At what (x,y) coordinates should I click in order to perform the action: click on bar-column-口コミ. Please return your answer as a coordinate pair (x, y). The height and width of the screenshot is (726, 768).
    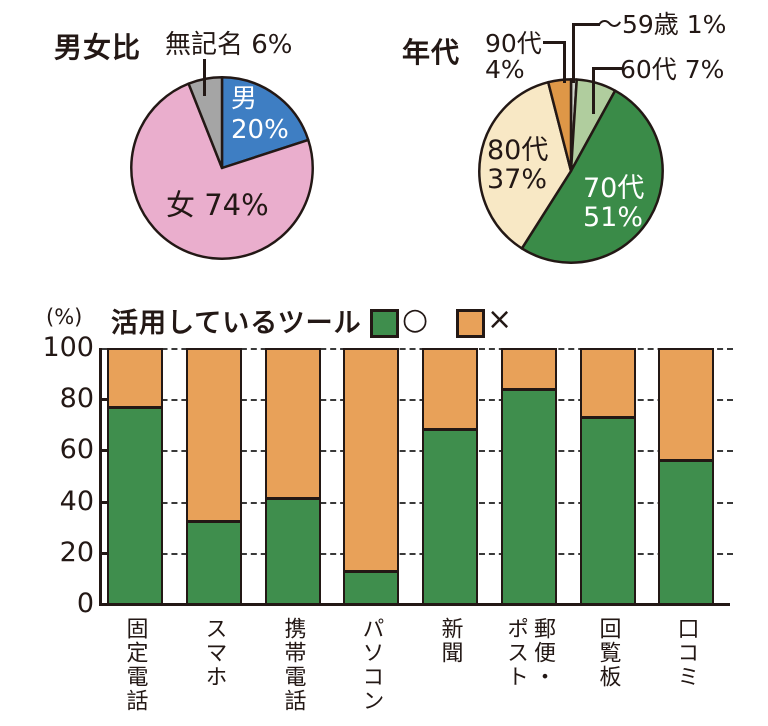
    Looking at the image, I should click on (686, 476).